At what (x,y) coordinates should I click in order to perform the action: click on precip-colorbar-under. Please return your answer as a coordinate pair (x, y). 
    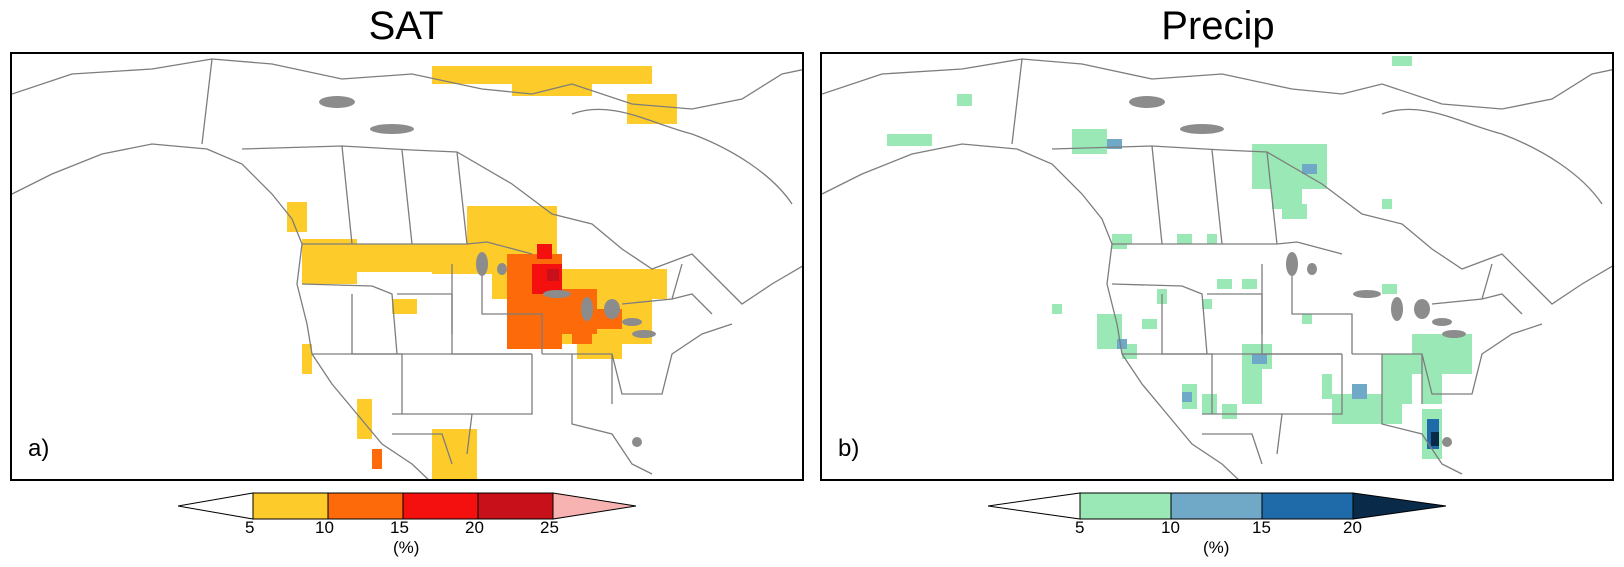
    Looking at the image, I should click on (1034, 506).